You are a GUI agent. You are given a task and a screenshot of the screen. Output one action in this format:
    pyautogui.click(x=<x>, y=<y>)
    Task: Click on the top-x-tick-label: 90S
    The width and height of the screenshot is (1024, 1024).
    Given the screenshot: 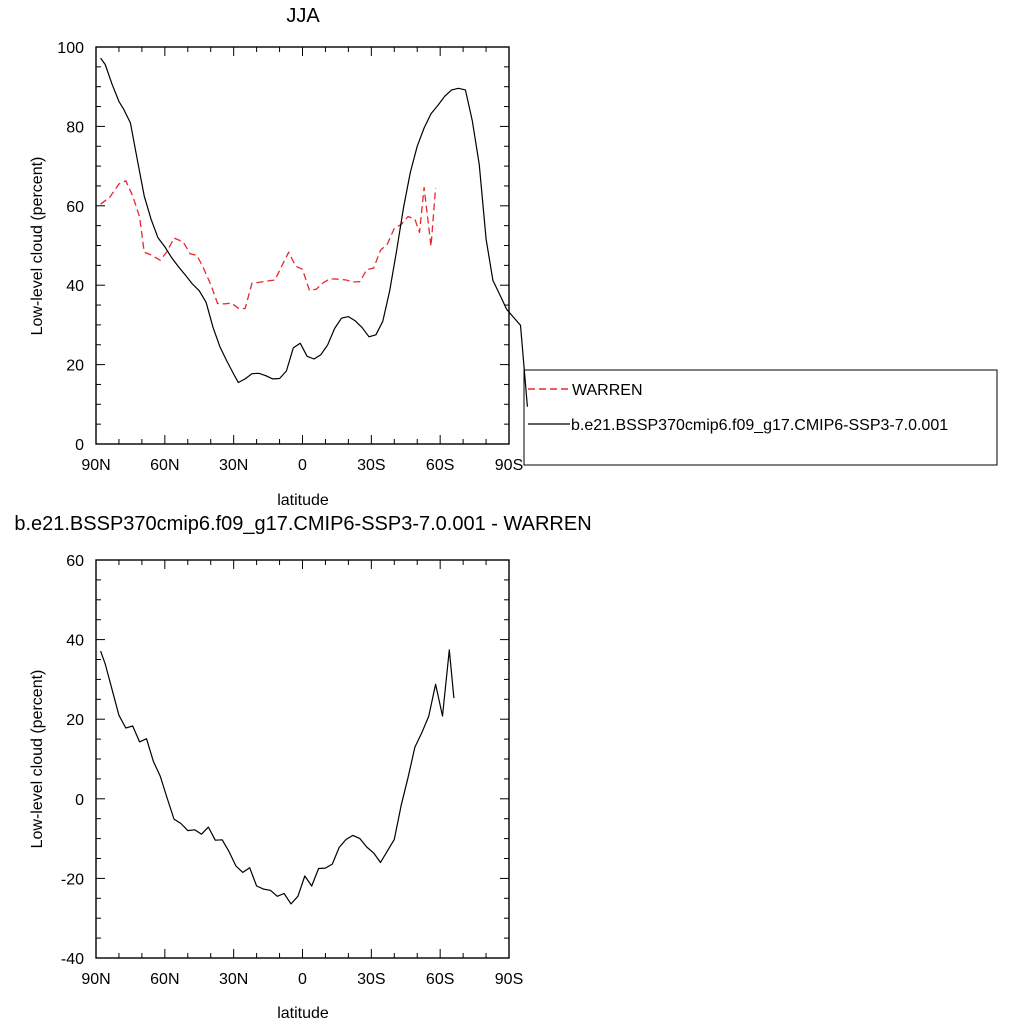 What is the action you would take?
    pyautogui.click(x=509, y=465)
    